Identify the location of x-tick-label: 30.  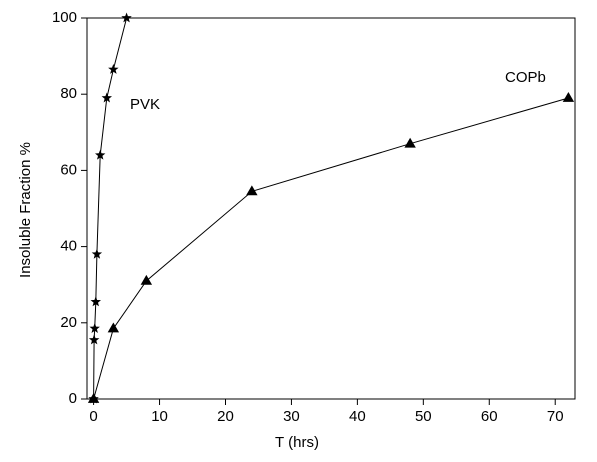
(291, 416).